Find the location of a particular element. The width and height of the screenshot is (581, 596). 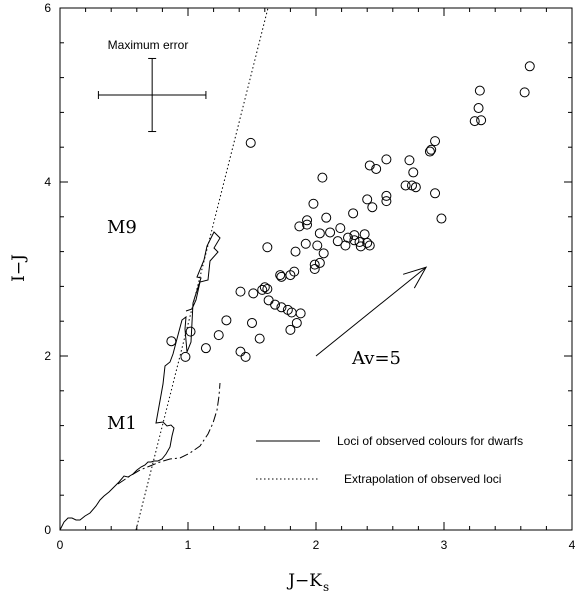

max-error-label: Maximum error is located at coordinates (148, 45).